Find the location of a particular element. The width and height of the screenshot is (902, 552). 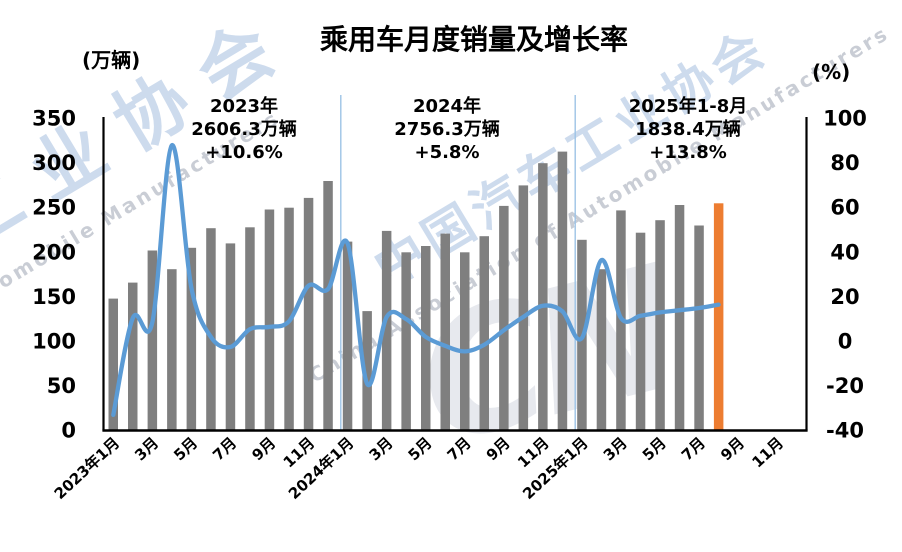

sales-bar-current-month is located at coordinates (718, 317).